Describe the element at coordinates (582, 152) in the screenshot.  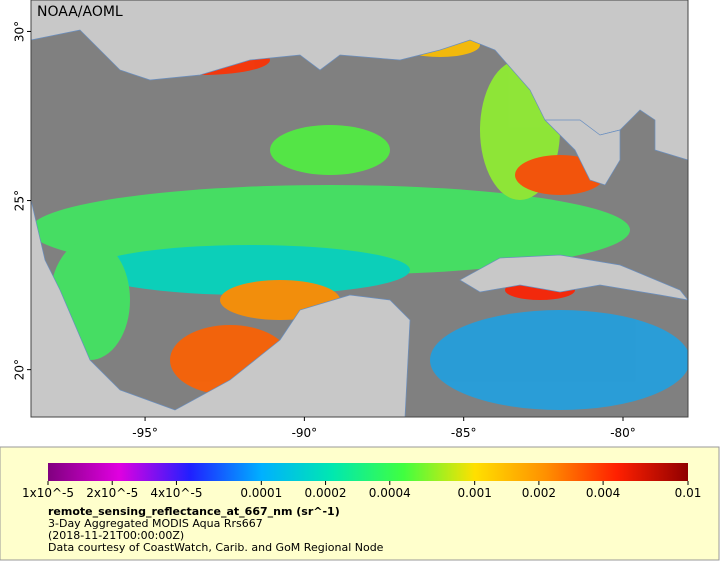
I see `florida` at that location.